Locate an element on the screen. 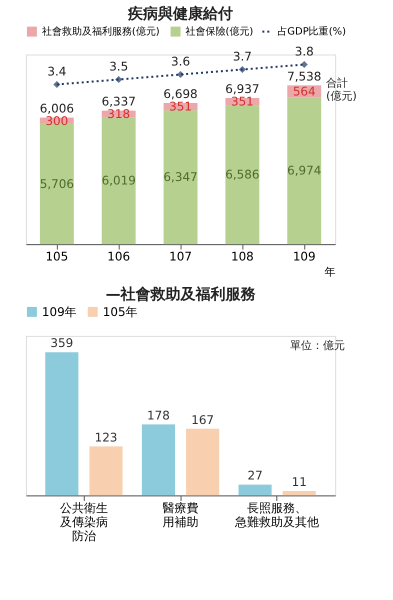 The width and height of the screenshot is (393, 600). total-label: 6,937 is located at coordinates (242, 89).